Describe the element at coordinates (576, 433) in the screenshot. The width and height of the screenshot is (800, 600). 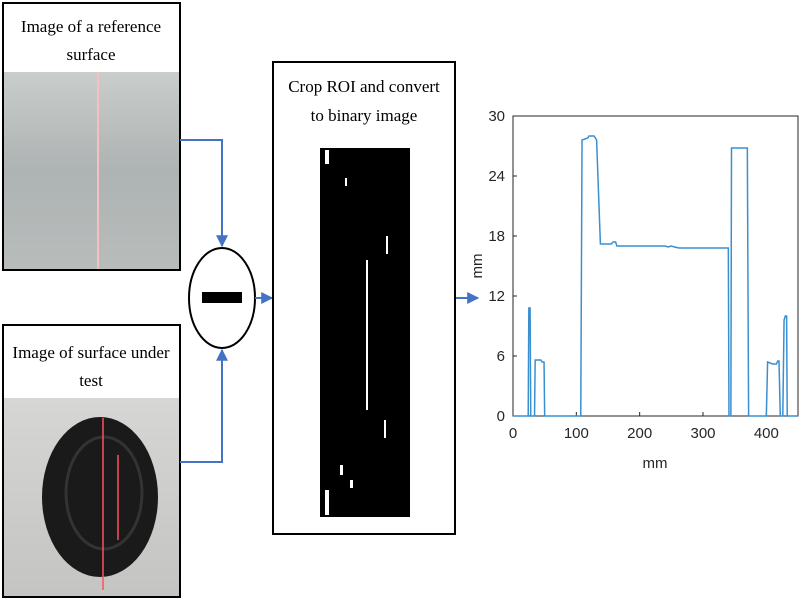
I see `x-tick-label: 100` at that location.